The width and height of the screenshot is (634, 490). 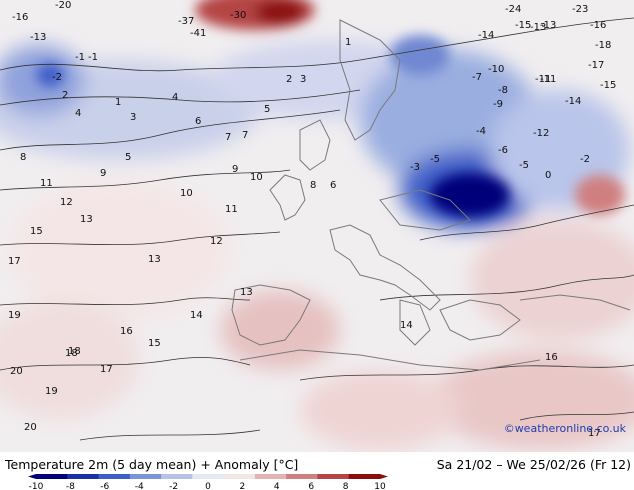 I want to click on map-label: -8, so click(x=503, y=90).